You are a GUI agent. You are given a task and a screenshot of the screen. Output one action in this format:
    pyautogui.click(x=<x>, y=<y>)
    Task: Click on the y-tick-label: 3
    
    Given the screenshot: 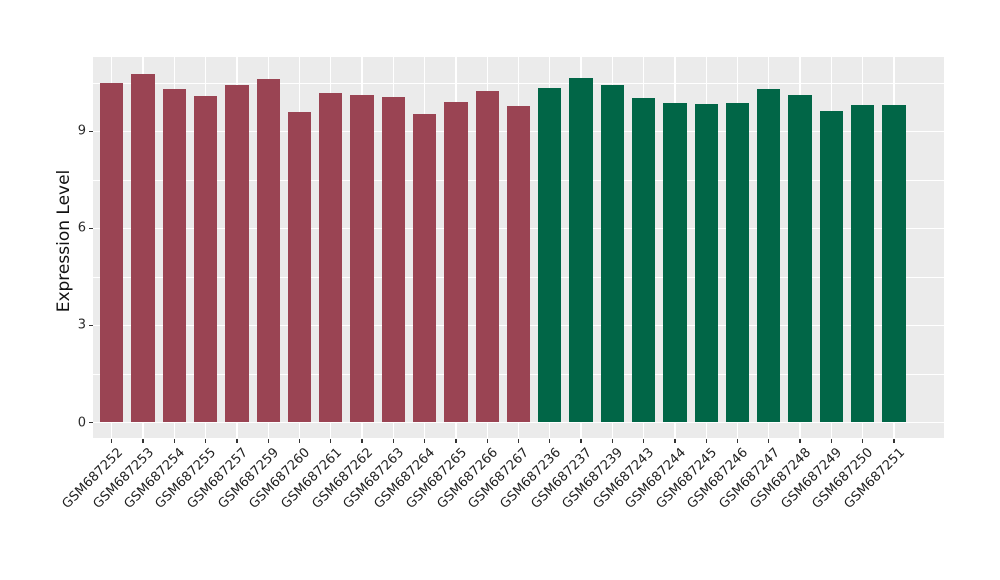 What is the action you would take?
    pyautogui.click(x=81, y=325)
    